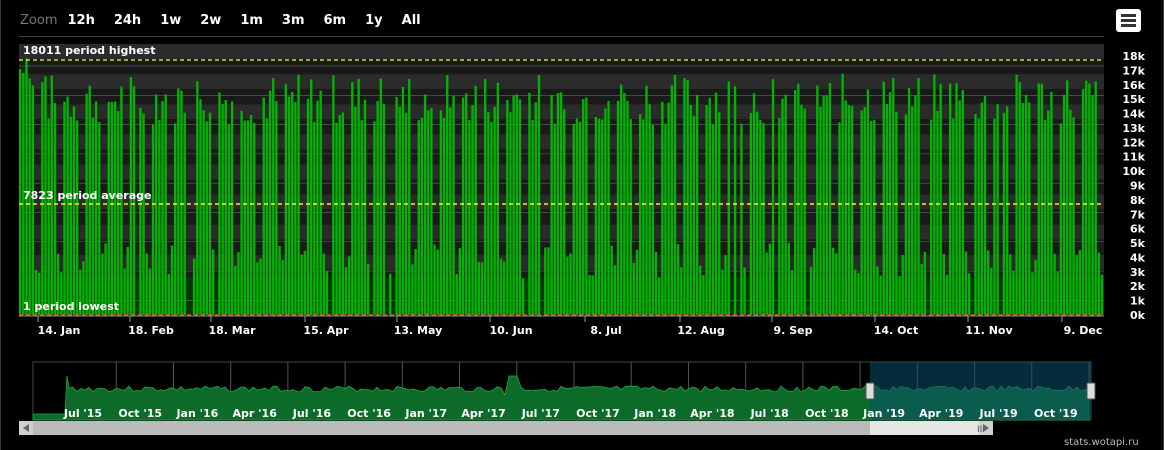  I want to click on zoom-button-3m: 3m, so click(293, 20).